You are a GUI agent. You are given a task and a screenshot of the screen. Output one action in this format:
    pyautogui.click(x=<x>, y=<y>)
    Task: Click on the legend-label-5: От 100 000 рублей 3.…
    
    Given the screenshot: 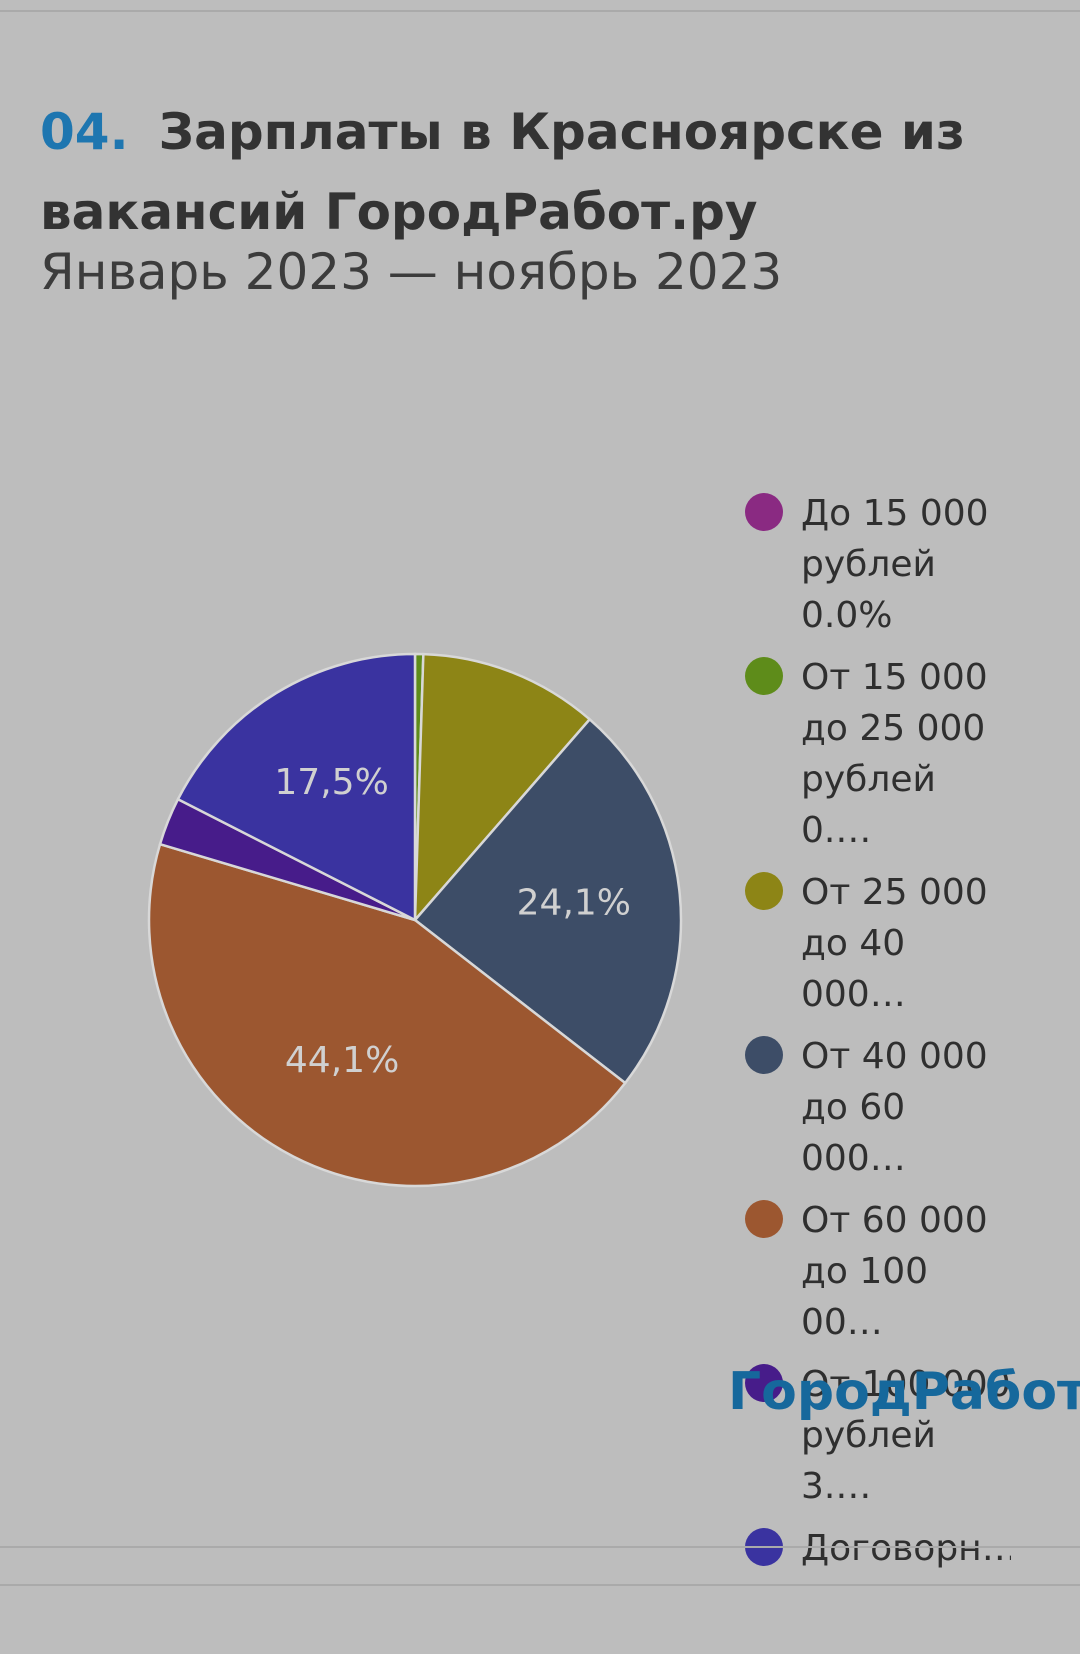 What is the action you would take?
    pyautogui.click(x=906, y=1435)
    